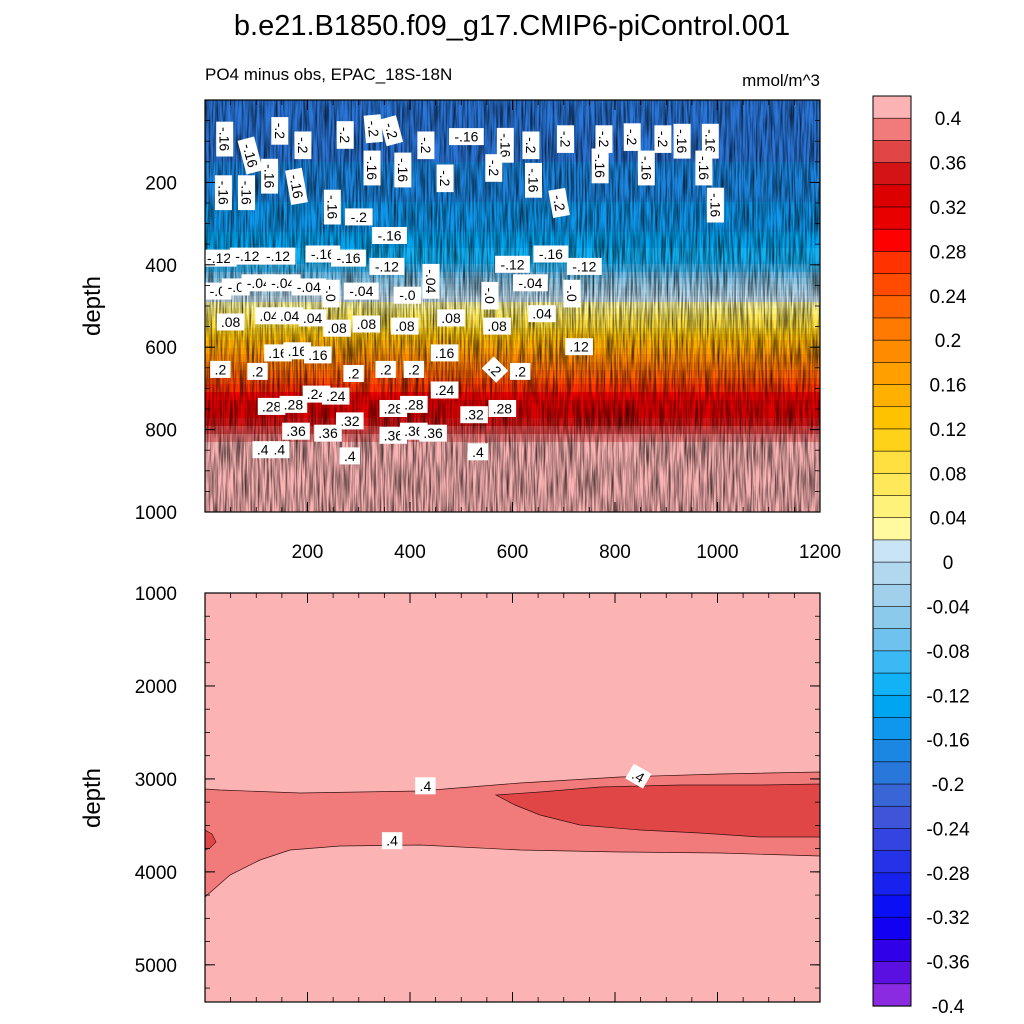 This screenshot has height=1024, width=1024. What do you see at coordinates (948, 297) in the screenshot?
I see `colorbar-tick-label: 0.24` at bounding box center [948, 297].